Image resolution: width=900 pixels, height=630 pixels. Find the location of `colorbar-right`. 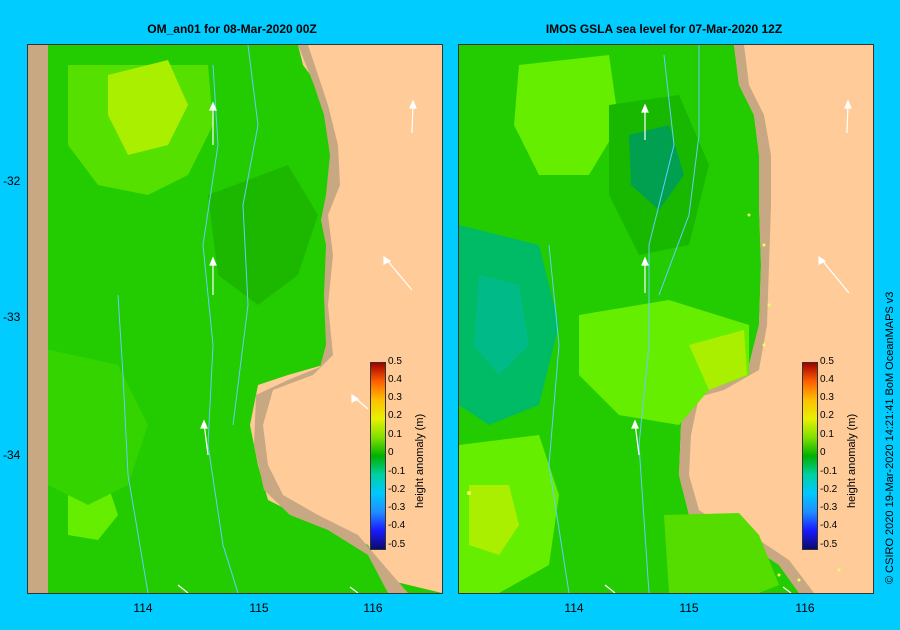

colorbar-right is located at coordinates (810, 456).